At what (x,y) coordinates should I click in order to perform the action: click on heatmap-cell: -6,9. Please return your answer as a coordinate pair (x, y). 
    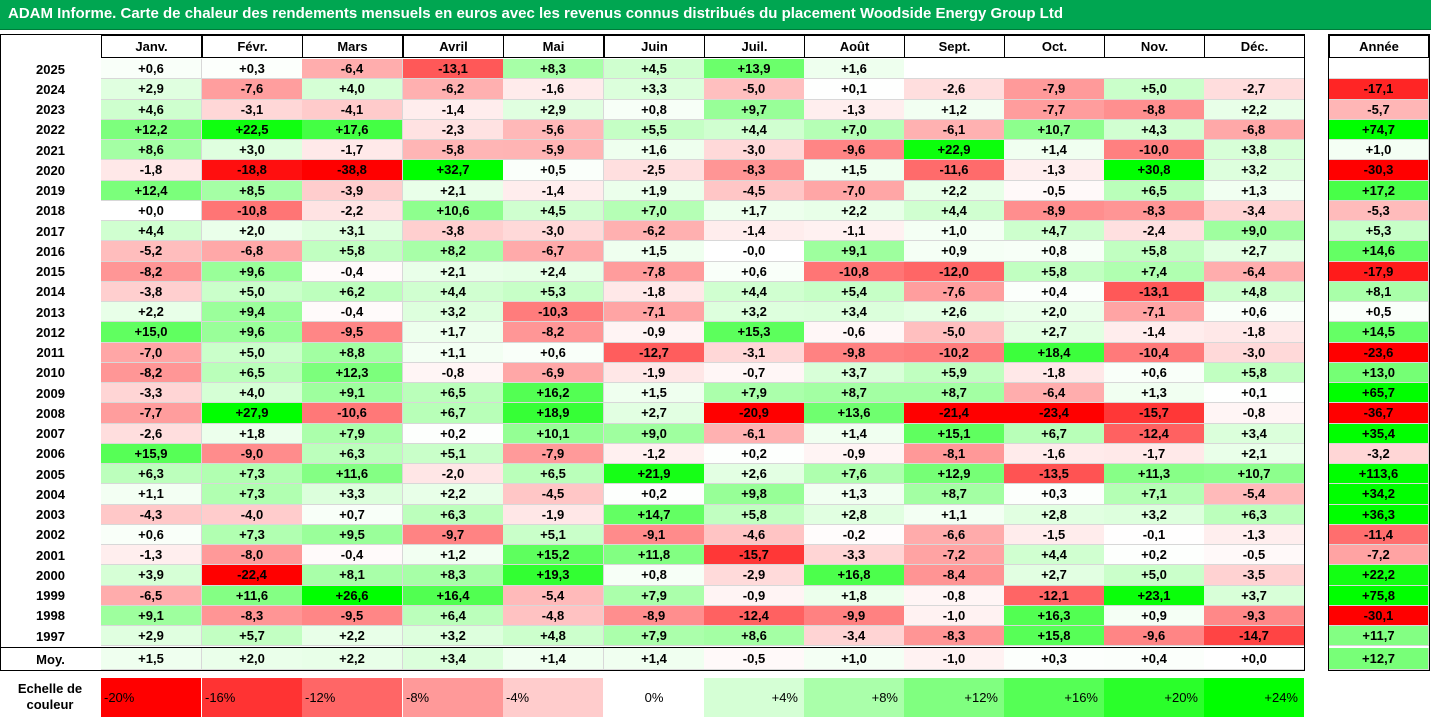
    Looking at the image, I should click on (553, 372).